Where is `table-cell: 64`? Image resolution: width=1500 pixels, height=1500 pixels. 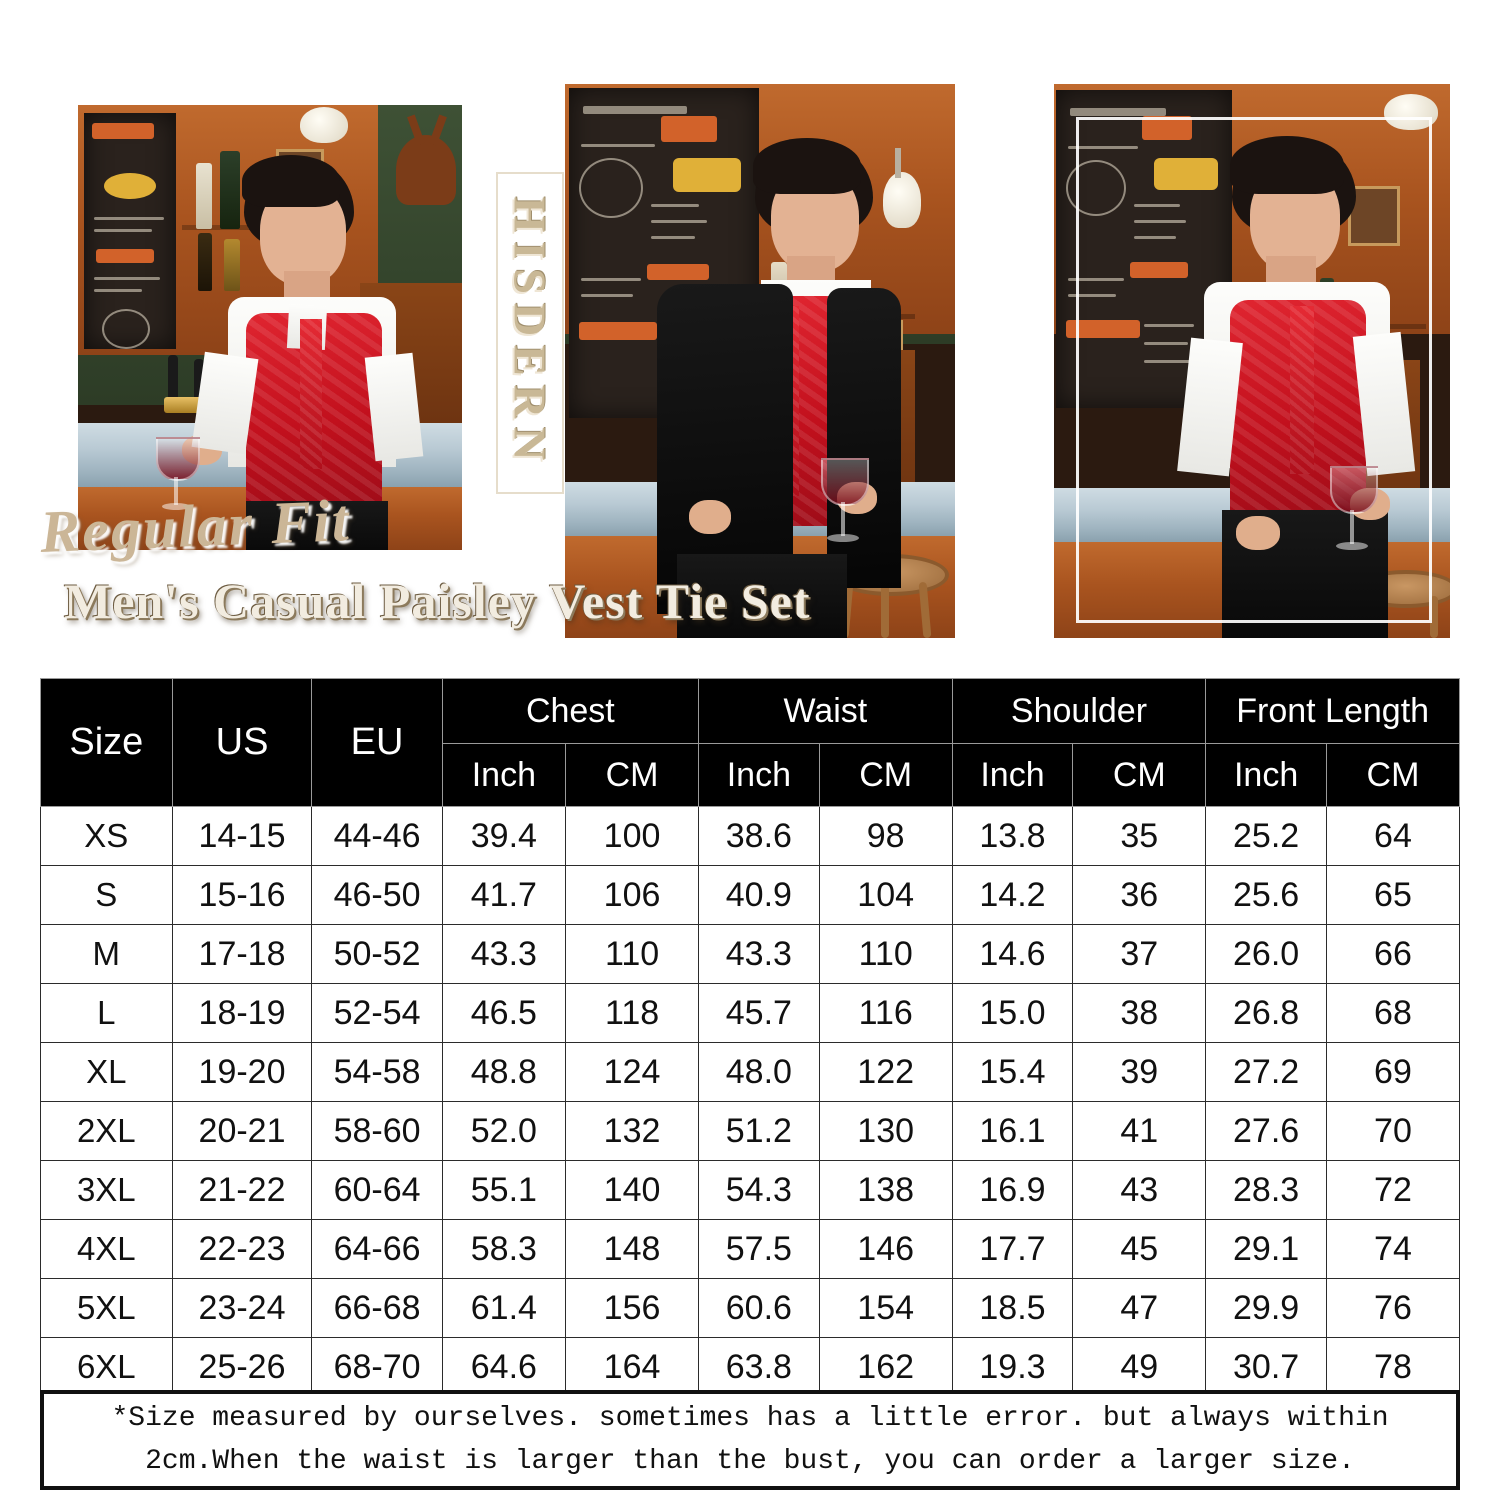
table-cell: 64 is located at coordinates (1393, 836).